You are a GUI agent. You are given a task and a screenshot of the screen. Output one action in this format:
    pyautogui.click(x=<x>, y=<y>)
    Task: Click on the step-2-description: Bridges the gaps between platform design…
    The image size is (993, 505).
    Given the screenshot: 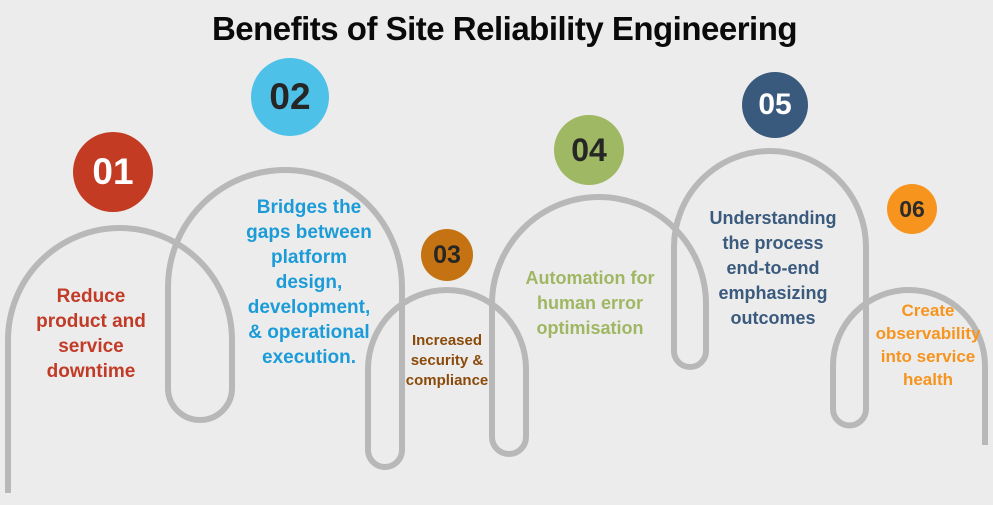 What is the action you would take?
    pyautogui.click(x=309, y=282)
    